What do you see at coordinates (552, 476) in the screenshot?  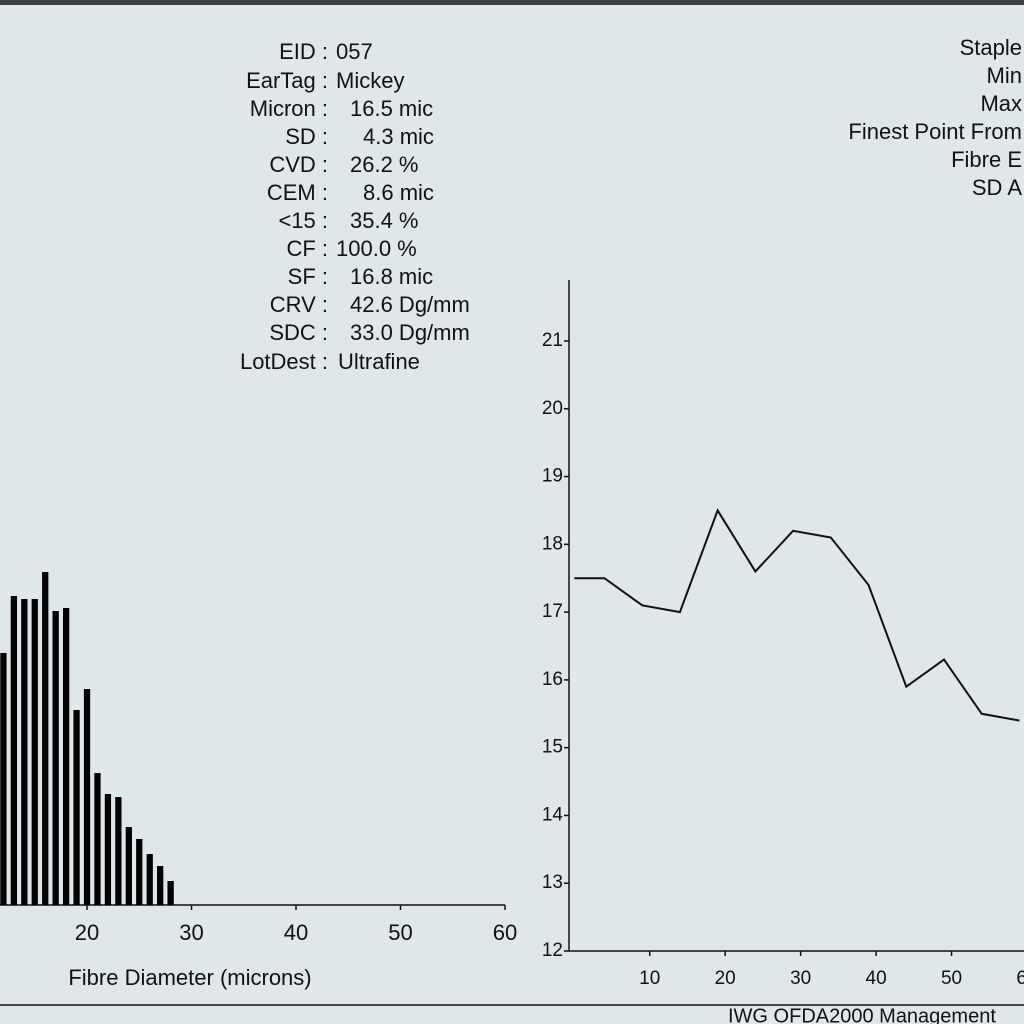 I see `y-tick-label: 19` at bounding box center [552, 476].